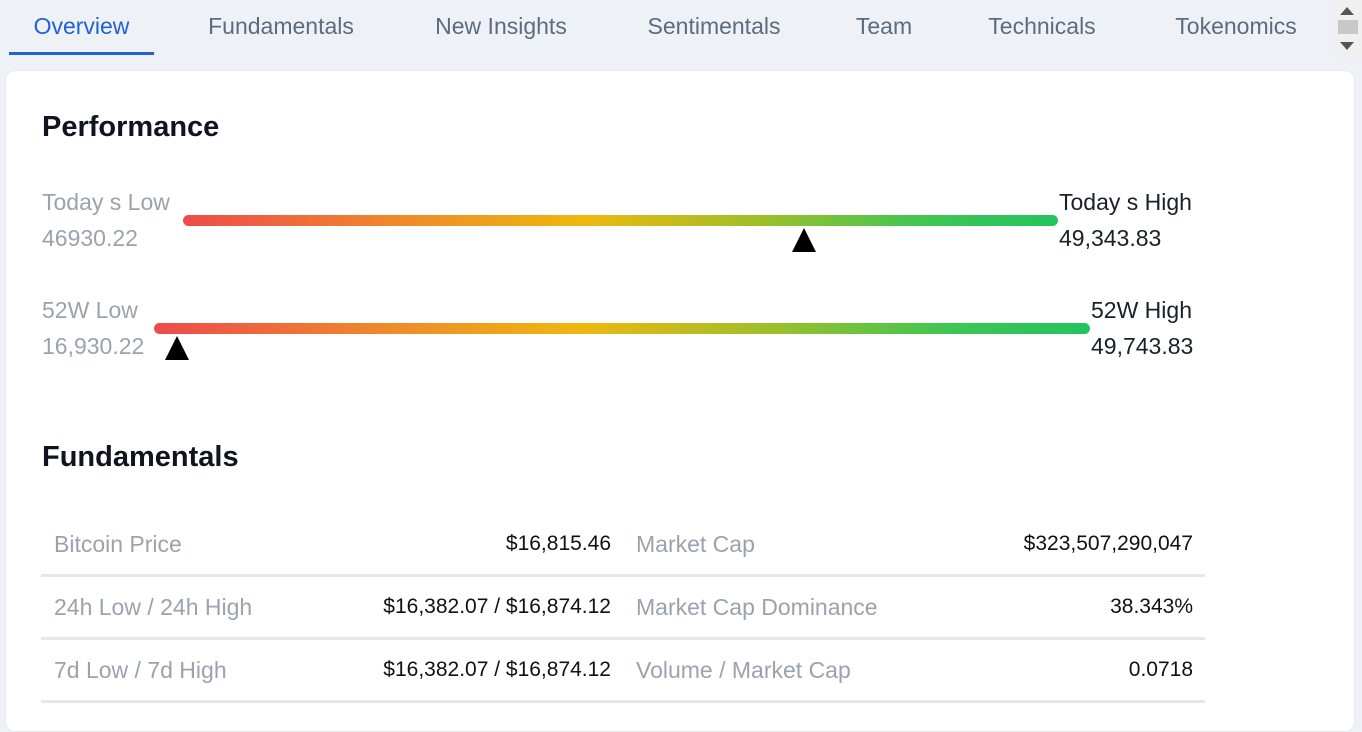  I want to click on tab-team: Team, so click(884, 26).